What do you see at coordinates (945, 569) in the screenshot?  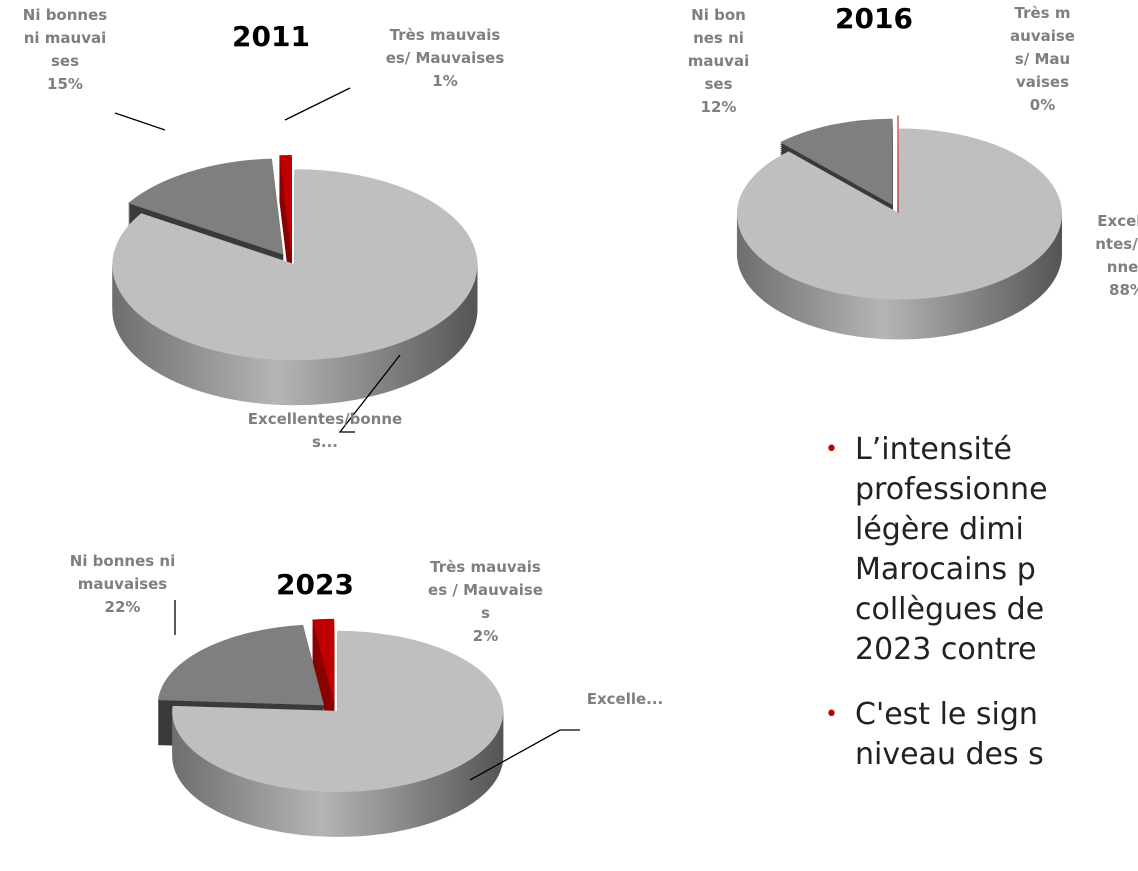 I see `text-line: Marocains p` at bounding box center [945, 569].